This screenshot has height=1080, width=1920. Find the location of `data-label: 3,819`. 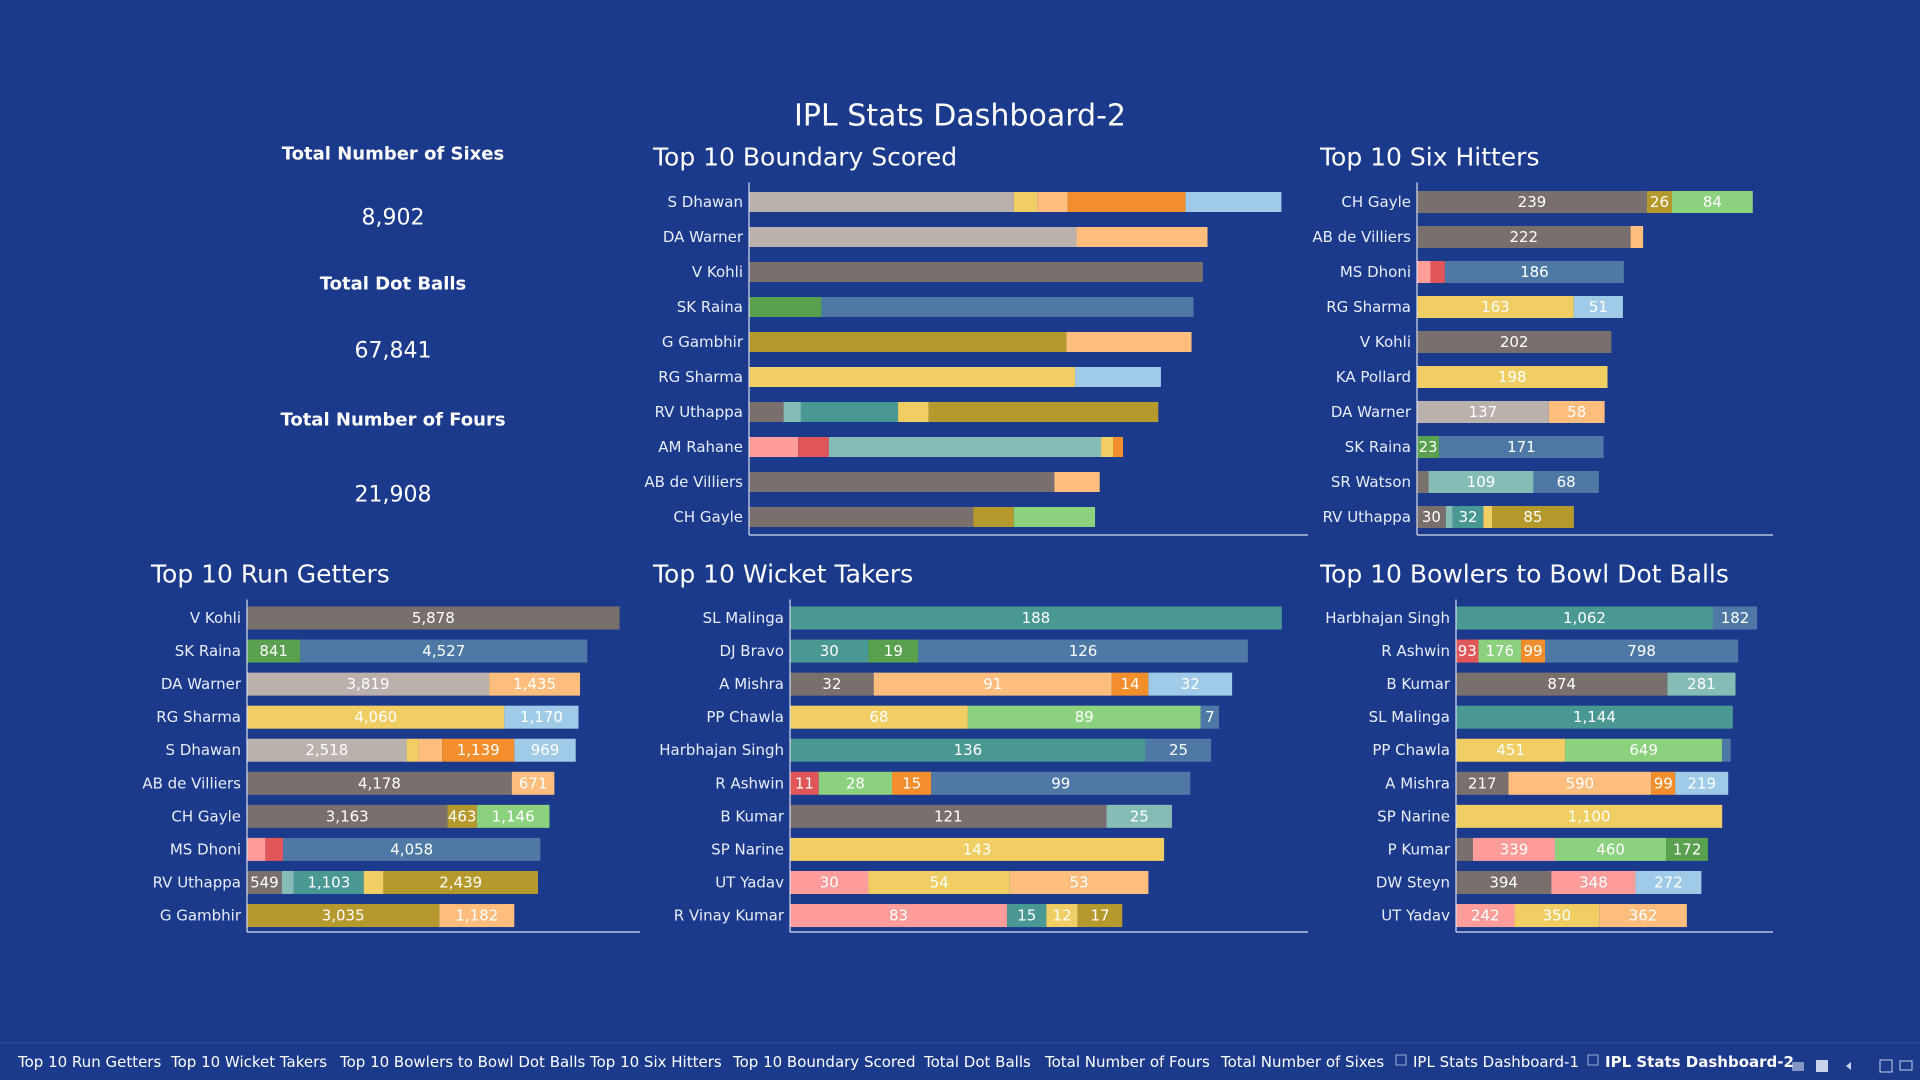

data-label: 3,819 is located at coordinates (368, 684).